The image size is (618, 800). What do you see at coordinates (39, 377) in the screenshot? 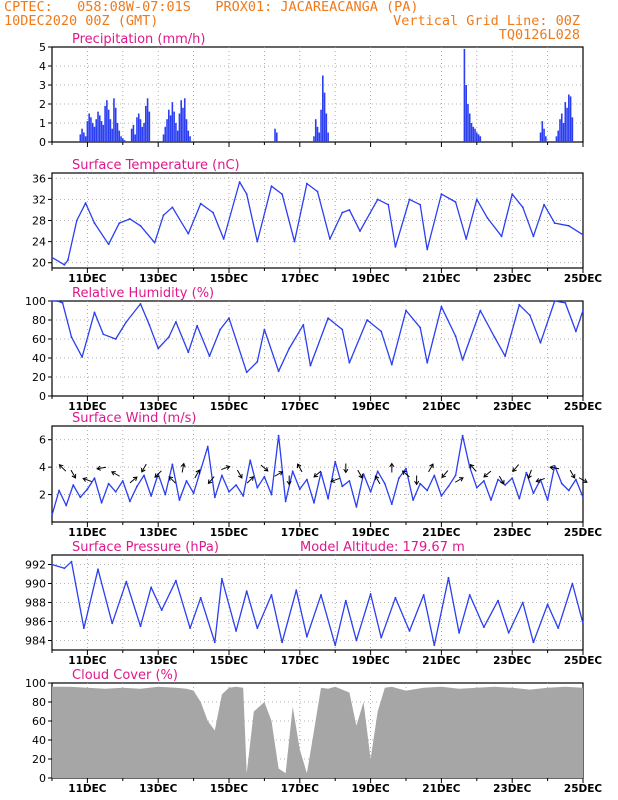
I see `rh-ytick-label: 20` at bounding box center [39, 377].